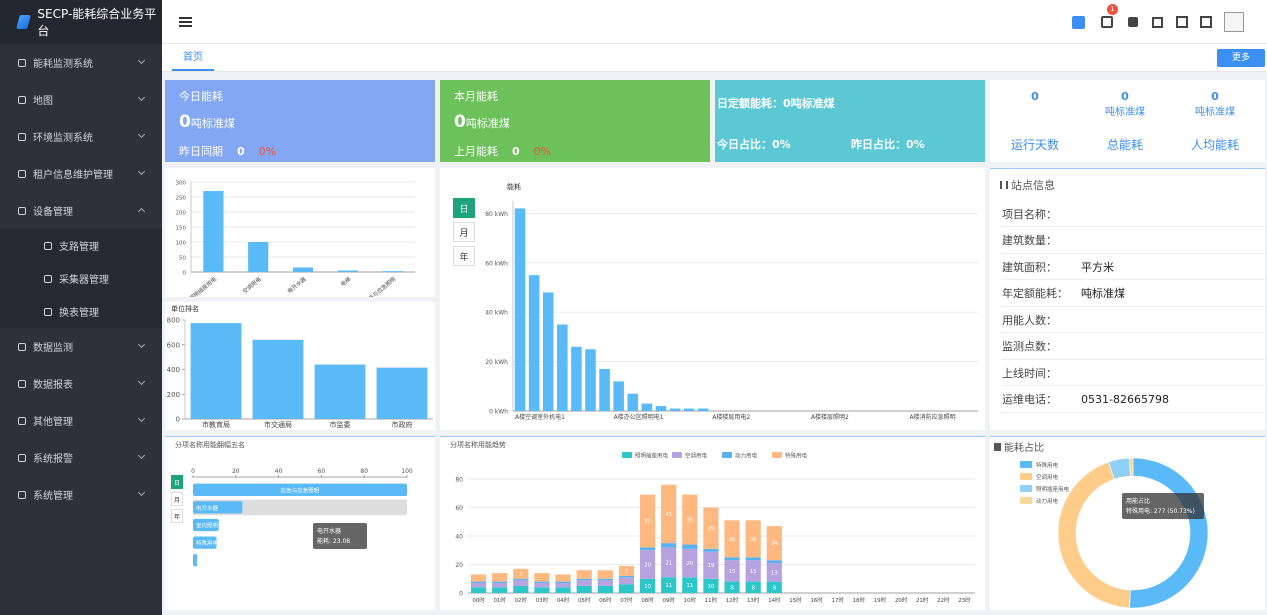 This screenshot has width=1267, height=615. I want to click on legend-label: 特殊用电, so click(1047, 465).